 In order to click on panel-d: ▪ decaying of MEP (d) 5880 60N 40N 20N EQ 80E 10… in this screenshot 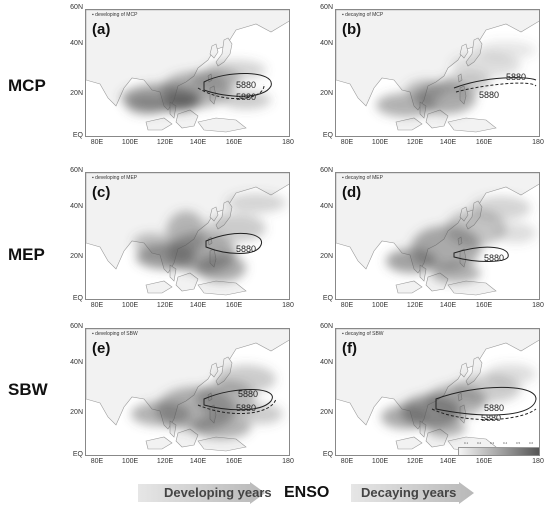, I will do `click(432, 238)`.